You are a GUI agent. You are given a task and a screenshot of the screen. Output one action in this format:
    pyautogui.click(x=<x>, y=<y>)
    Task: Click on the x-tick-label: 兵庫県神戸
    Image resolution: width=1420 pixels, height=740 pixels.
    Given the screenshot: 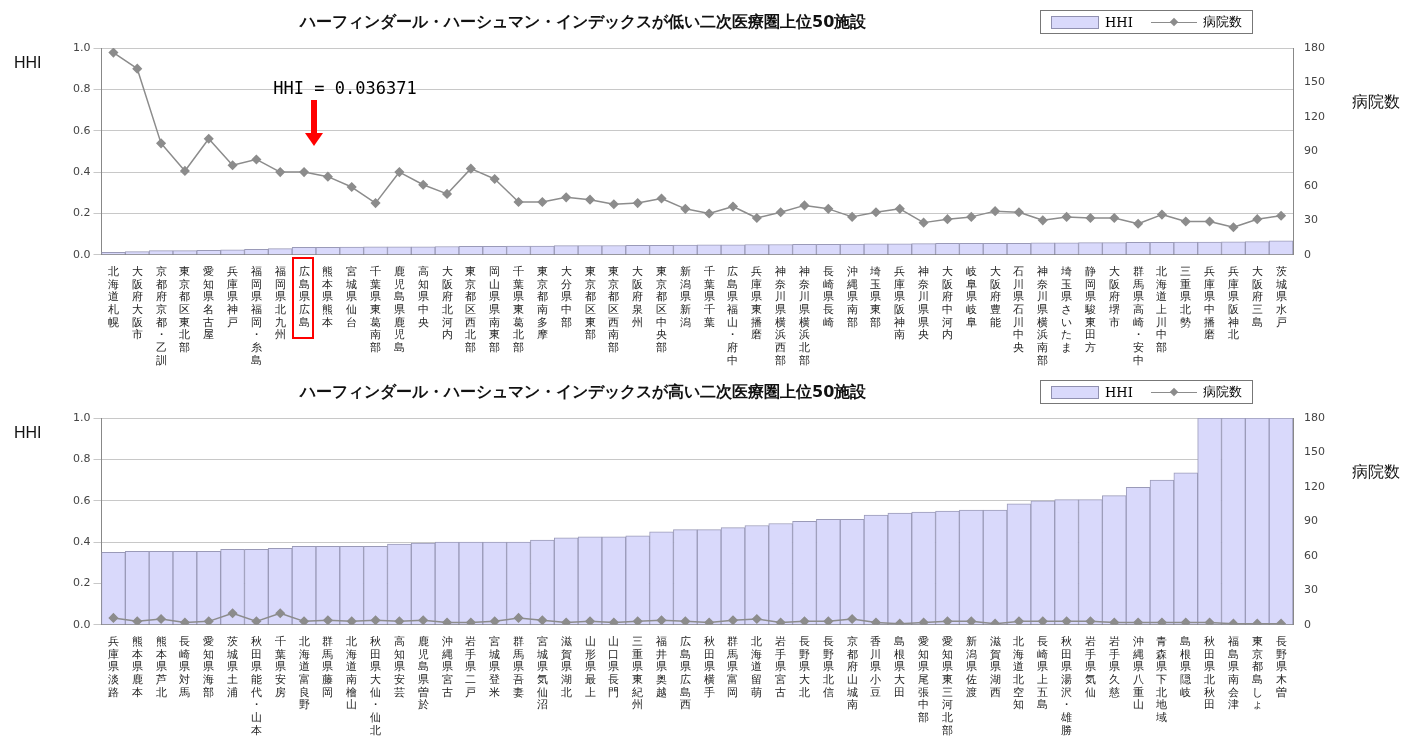 What is the action you would take?
    pyautogui.click(x=233, y=296)
    